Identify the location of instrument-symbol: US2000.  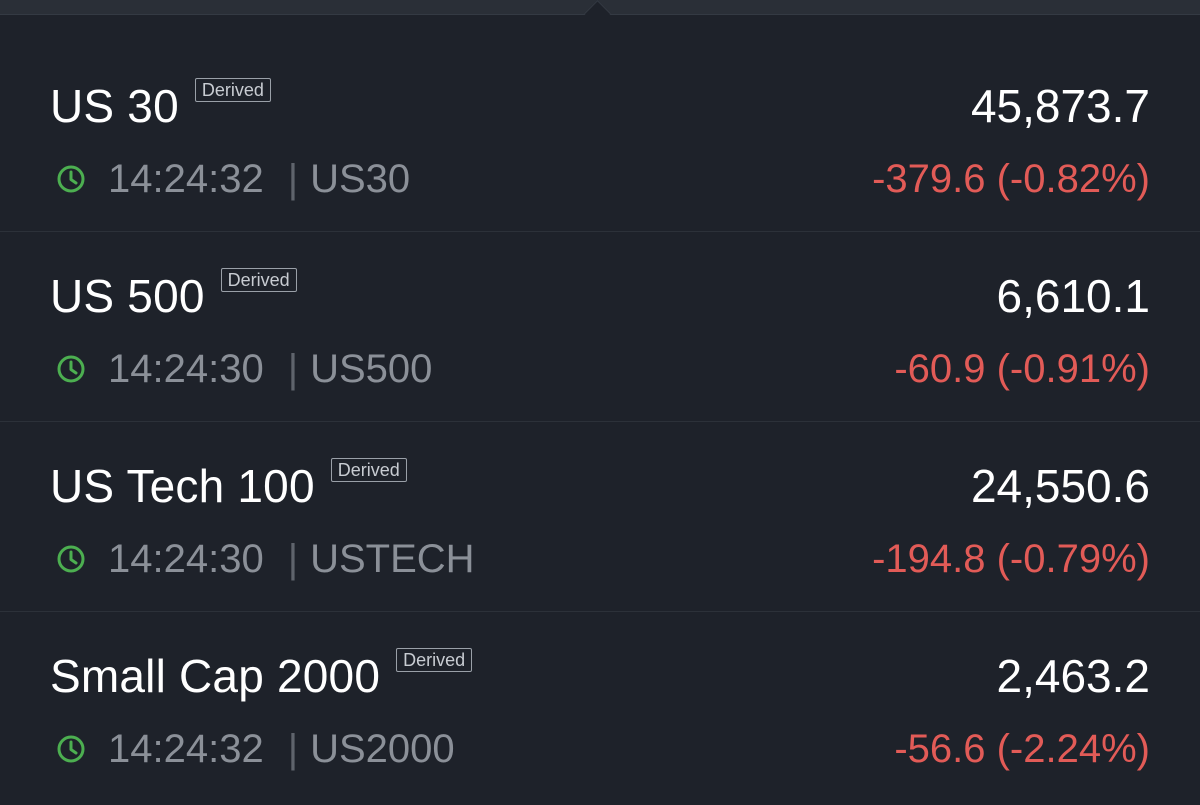
(382, 749).